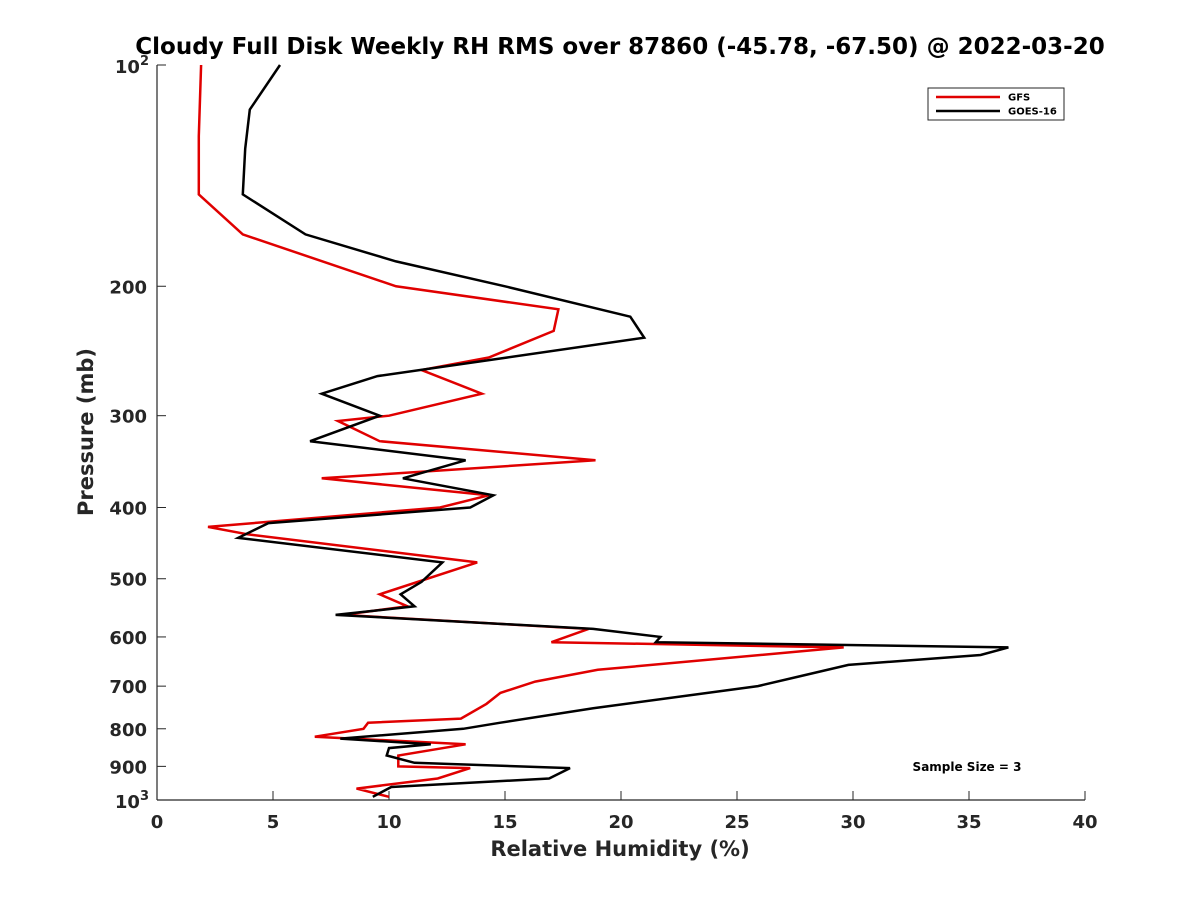  I want to click on y-tick-label: 600, so click(128, 638).